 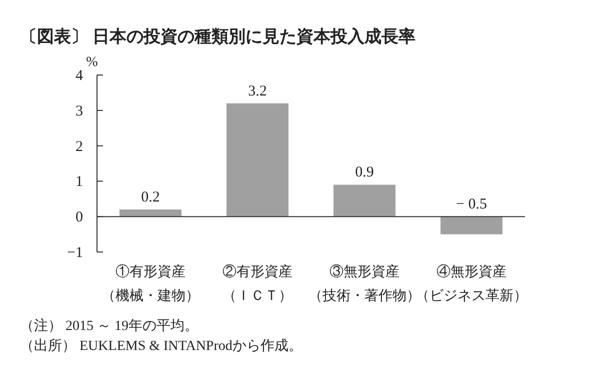 What do you see at coordinates (79, 218) in the screenshot?
I see `ytick: 0` at bounding box center [79, 218].